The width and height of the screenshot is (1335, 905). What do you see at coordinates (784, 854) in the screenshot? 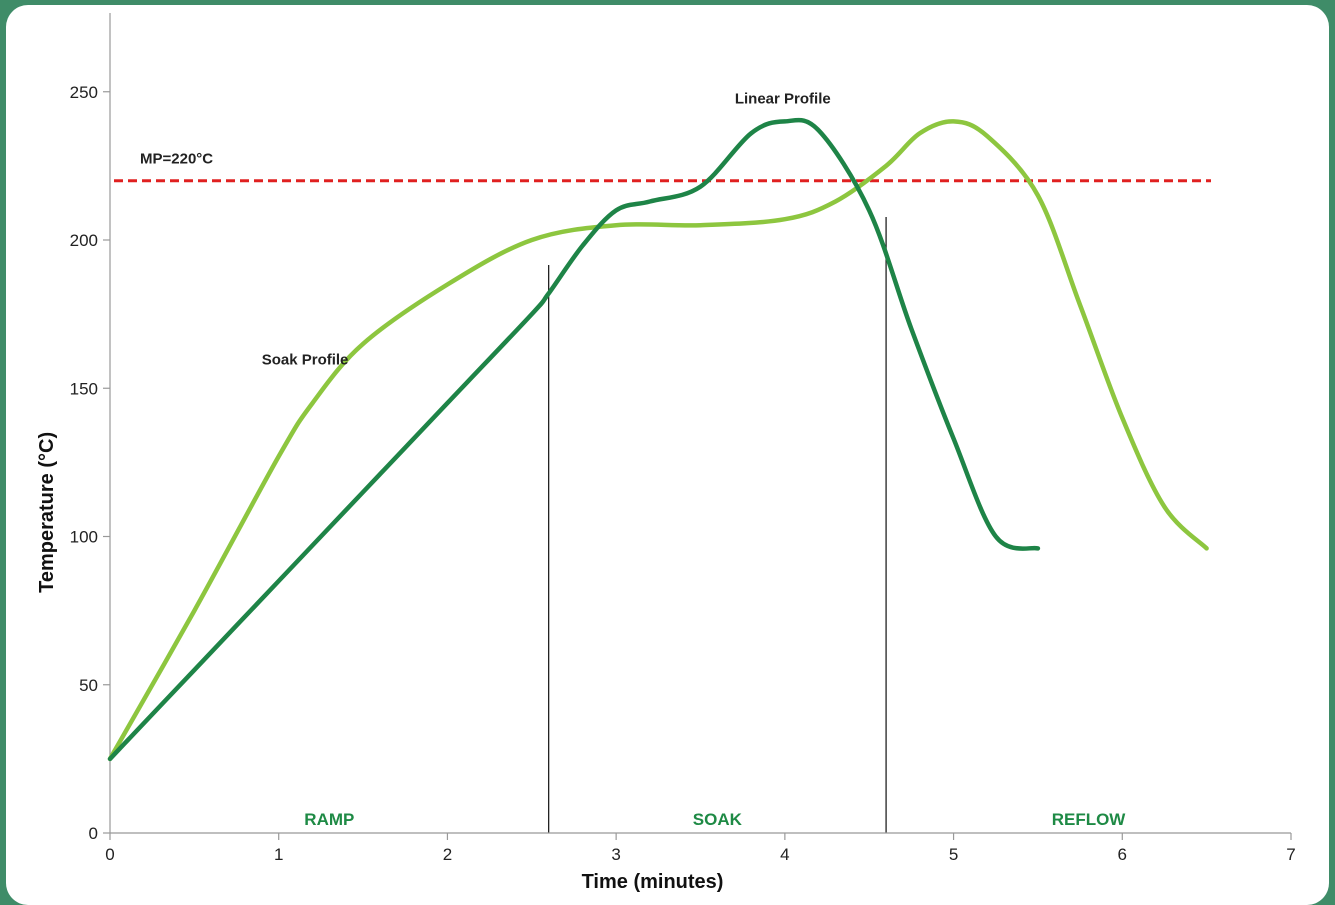
I see `x-tick-label: 4` at bounding box center [784, 854].